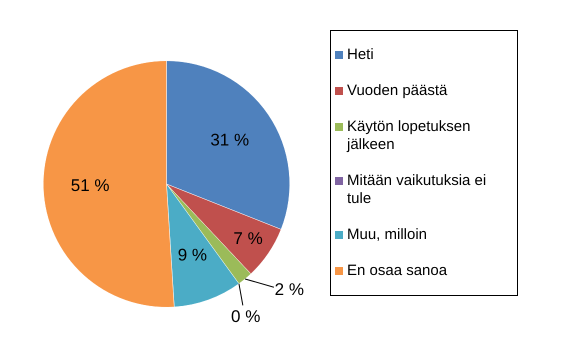 This screenshot has width=561, height=353. Describe the element at coordinates (397, 271) in the screenshot. I see `legend-label: En osaa sanoa` at that location.